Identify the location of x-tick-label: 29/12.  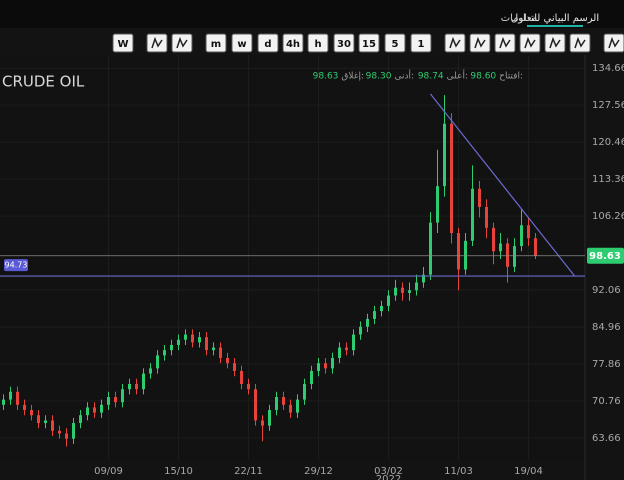
(318, 471).